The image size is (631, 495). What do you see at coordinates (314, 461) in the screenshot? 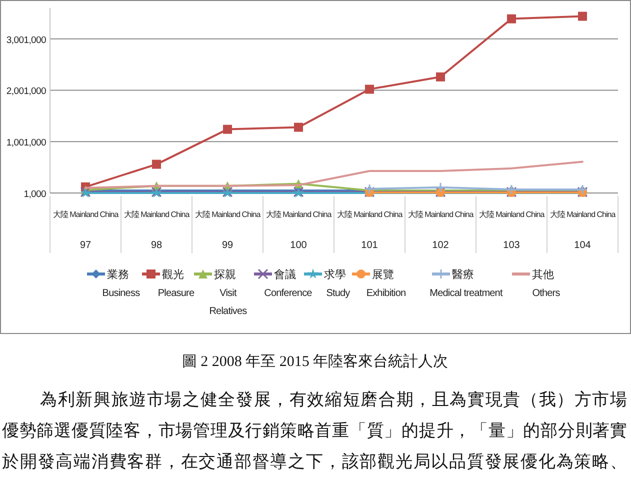
I see `text: 於開發高端消費客群，在交通部督導之下，該部觀光局以品質發展優化為策略、` at bounding box center [314, 461].